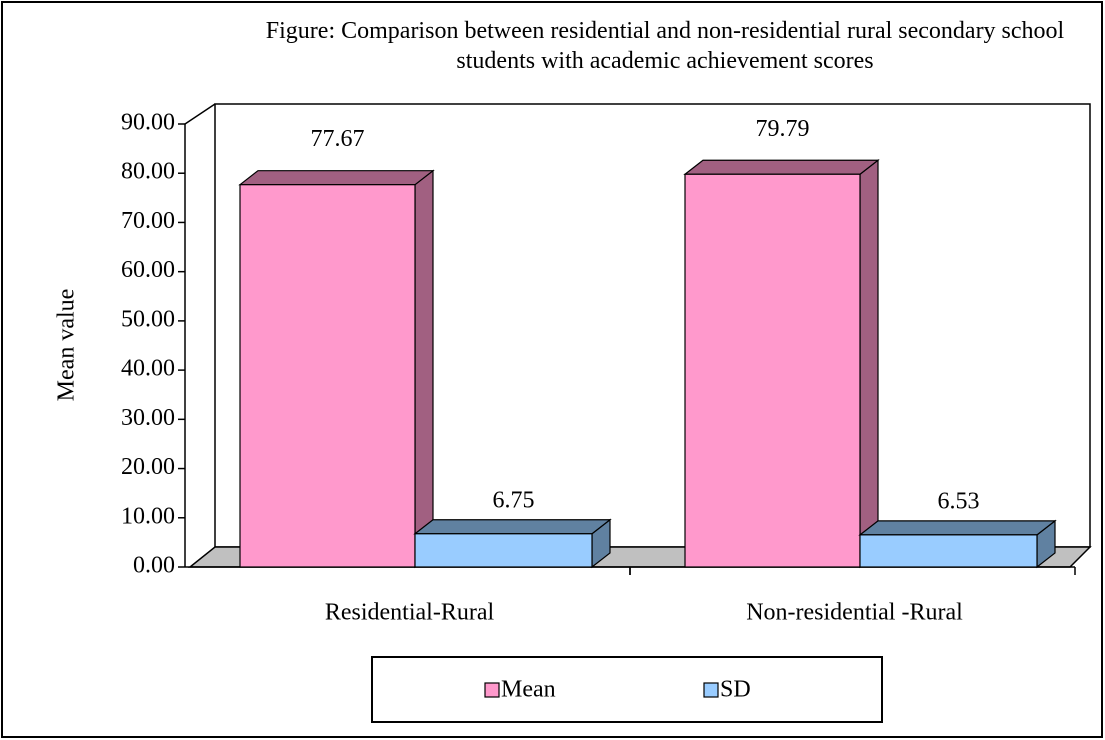  What do you see at coordinates (854, 613) in the screenshot?
I see `x-tick-label: Non-residential -Rural` at bounding box center [854, 613].